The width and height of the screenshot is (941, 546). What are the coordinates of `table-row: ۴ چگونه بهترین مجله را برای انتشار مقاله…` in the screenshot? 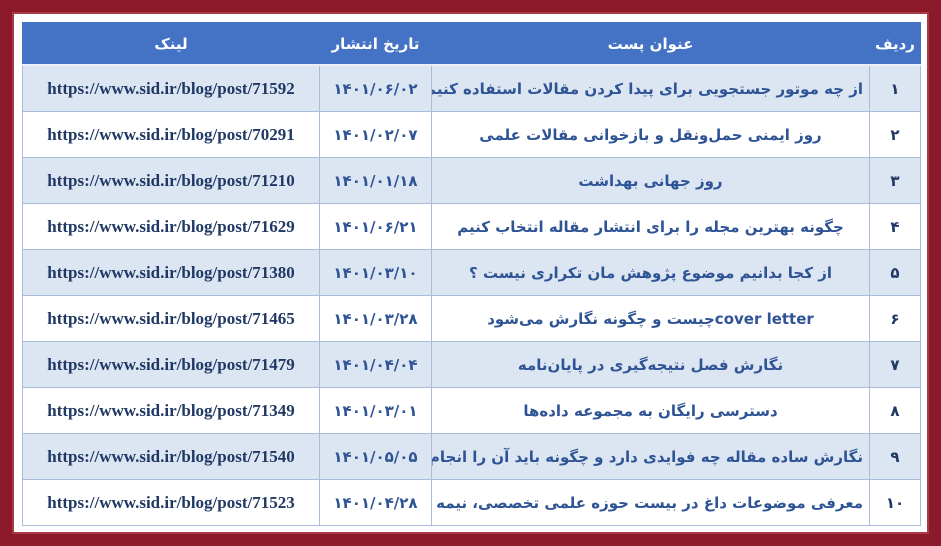 It's located at (471, 226).